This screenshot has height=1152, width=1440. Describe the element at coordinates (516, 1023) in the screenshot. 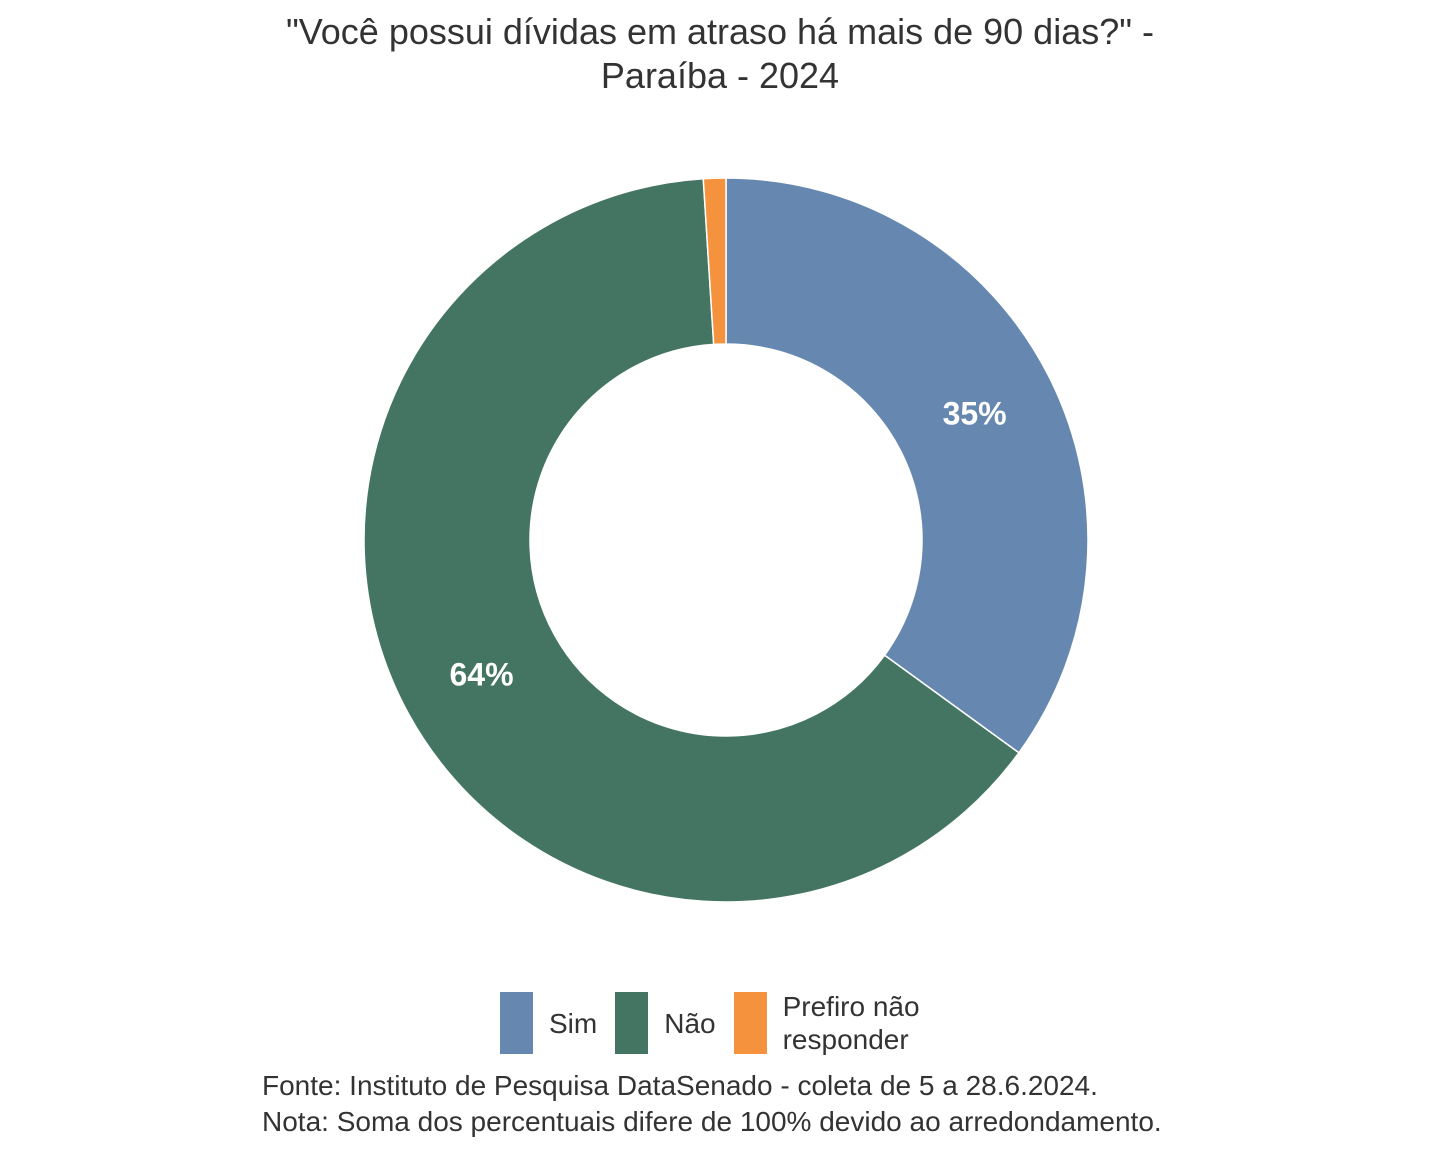

I see `legend-swatch-sim` at that location.